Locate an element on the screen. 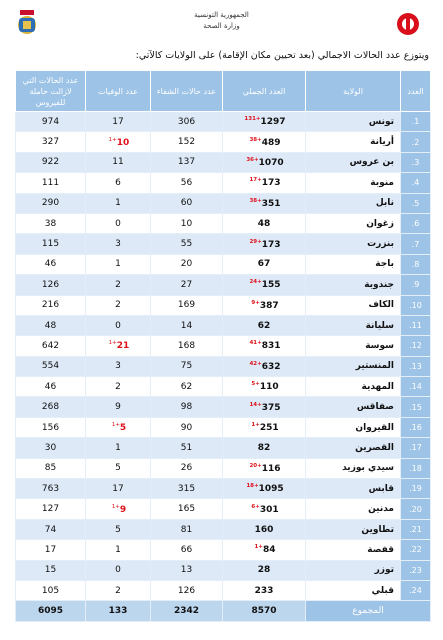 This screenshot has width=443, height=640. total-cases: 28 is located at coordinates (264, 570).